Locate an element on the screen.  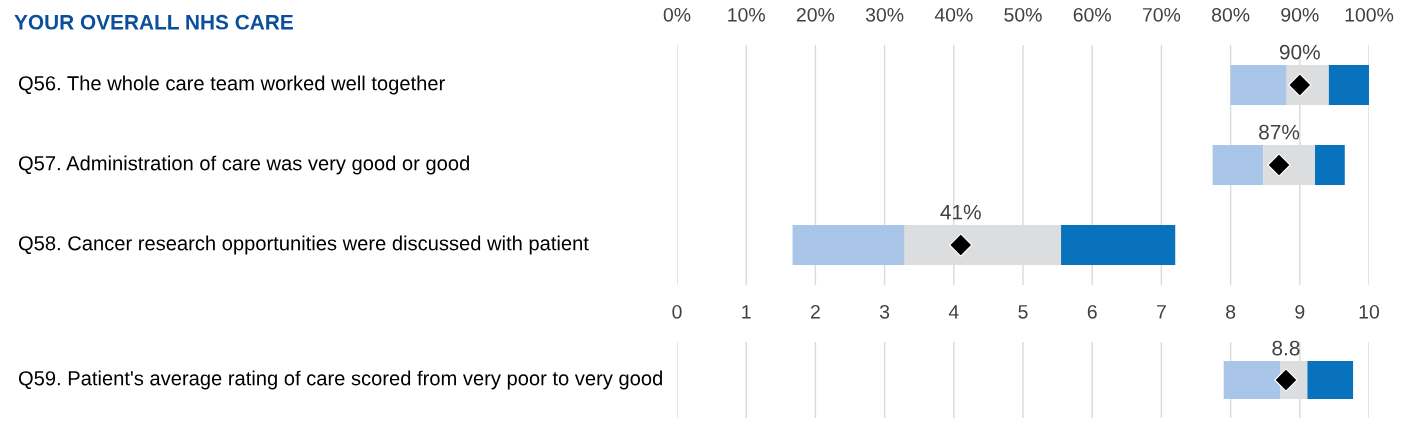
x-tick-label: 80% is located at coordinates (1230, 14).